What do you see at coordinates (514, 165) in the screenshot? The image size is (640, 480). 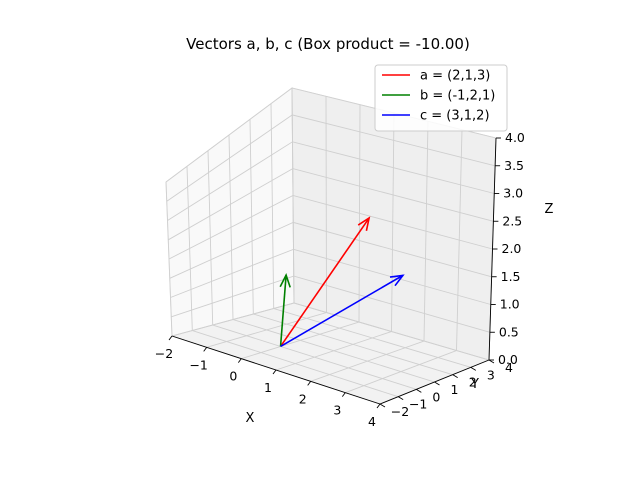 I see `z-tick-label: 3.5` at bounding box center [514, 165].